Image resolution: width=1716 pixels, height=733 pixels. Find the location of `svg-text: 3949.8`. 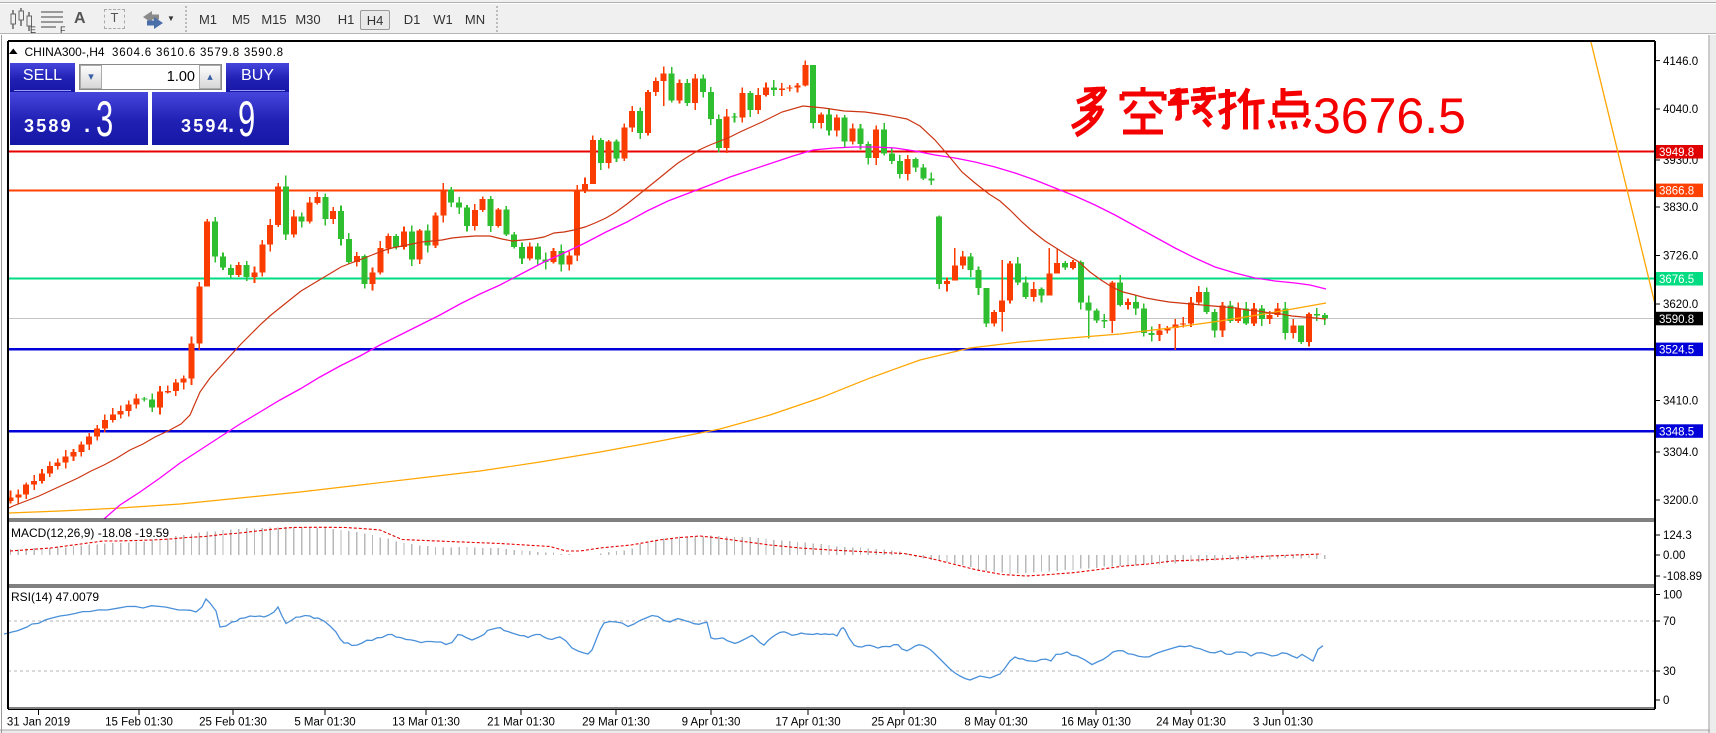

svg-text: 3949.8 is located at coordinates (1676, 153).